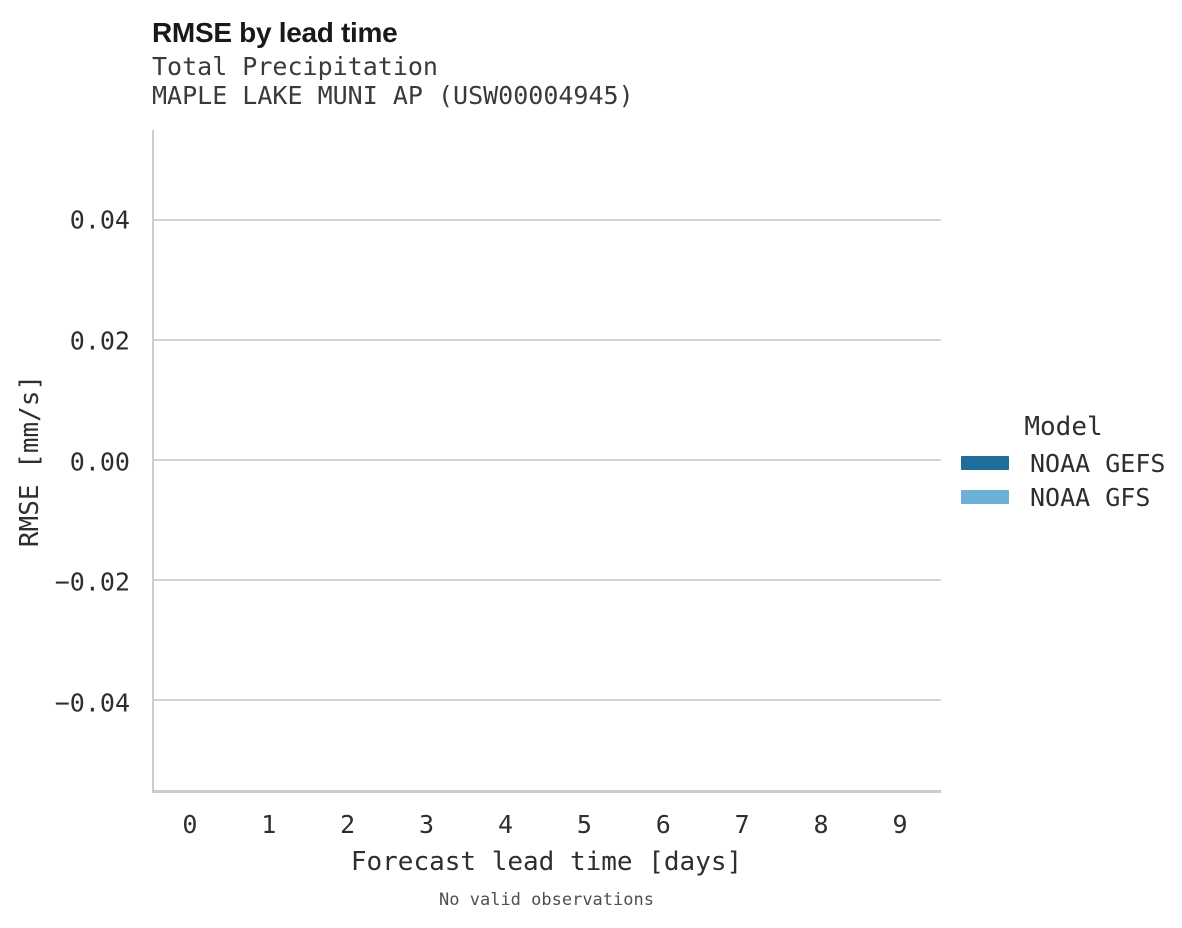 The image size is (1182, 928). What do you see at coordinates (900, 824) in the screenshot?
I see `x-tick-label: 9` at bounding box center [900, 824].